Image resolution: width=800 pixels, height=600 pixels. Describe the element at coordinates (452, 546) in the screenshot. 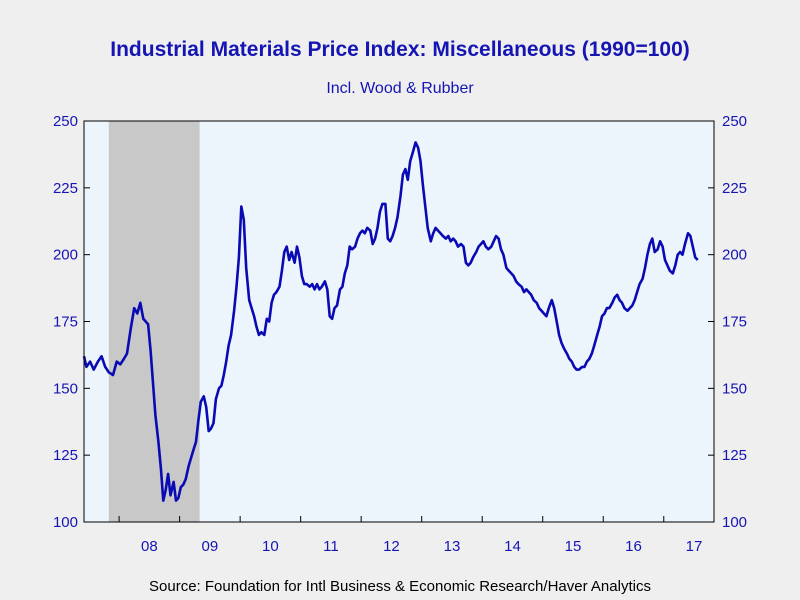

I see `x-tick-label: 13` at that location.